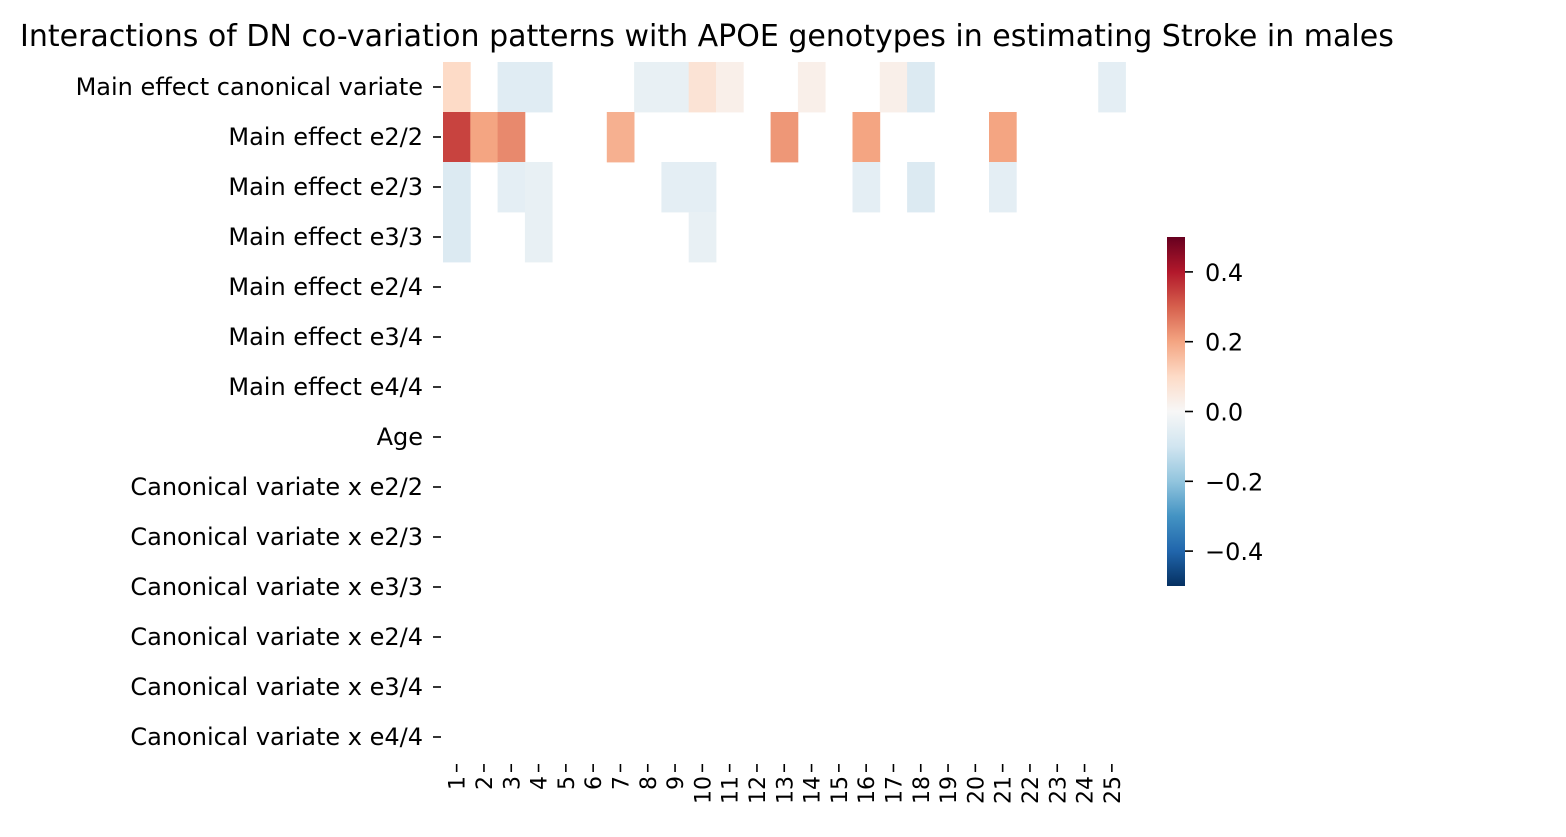 The width and height of the screenshot is (1566, 837). Describe the element at coordinates (1058, 790) in the screenshot. I see `x-tick-label: 23` at that location.